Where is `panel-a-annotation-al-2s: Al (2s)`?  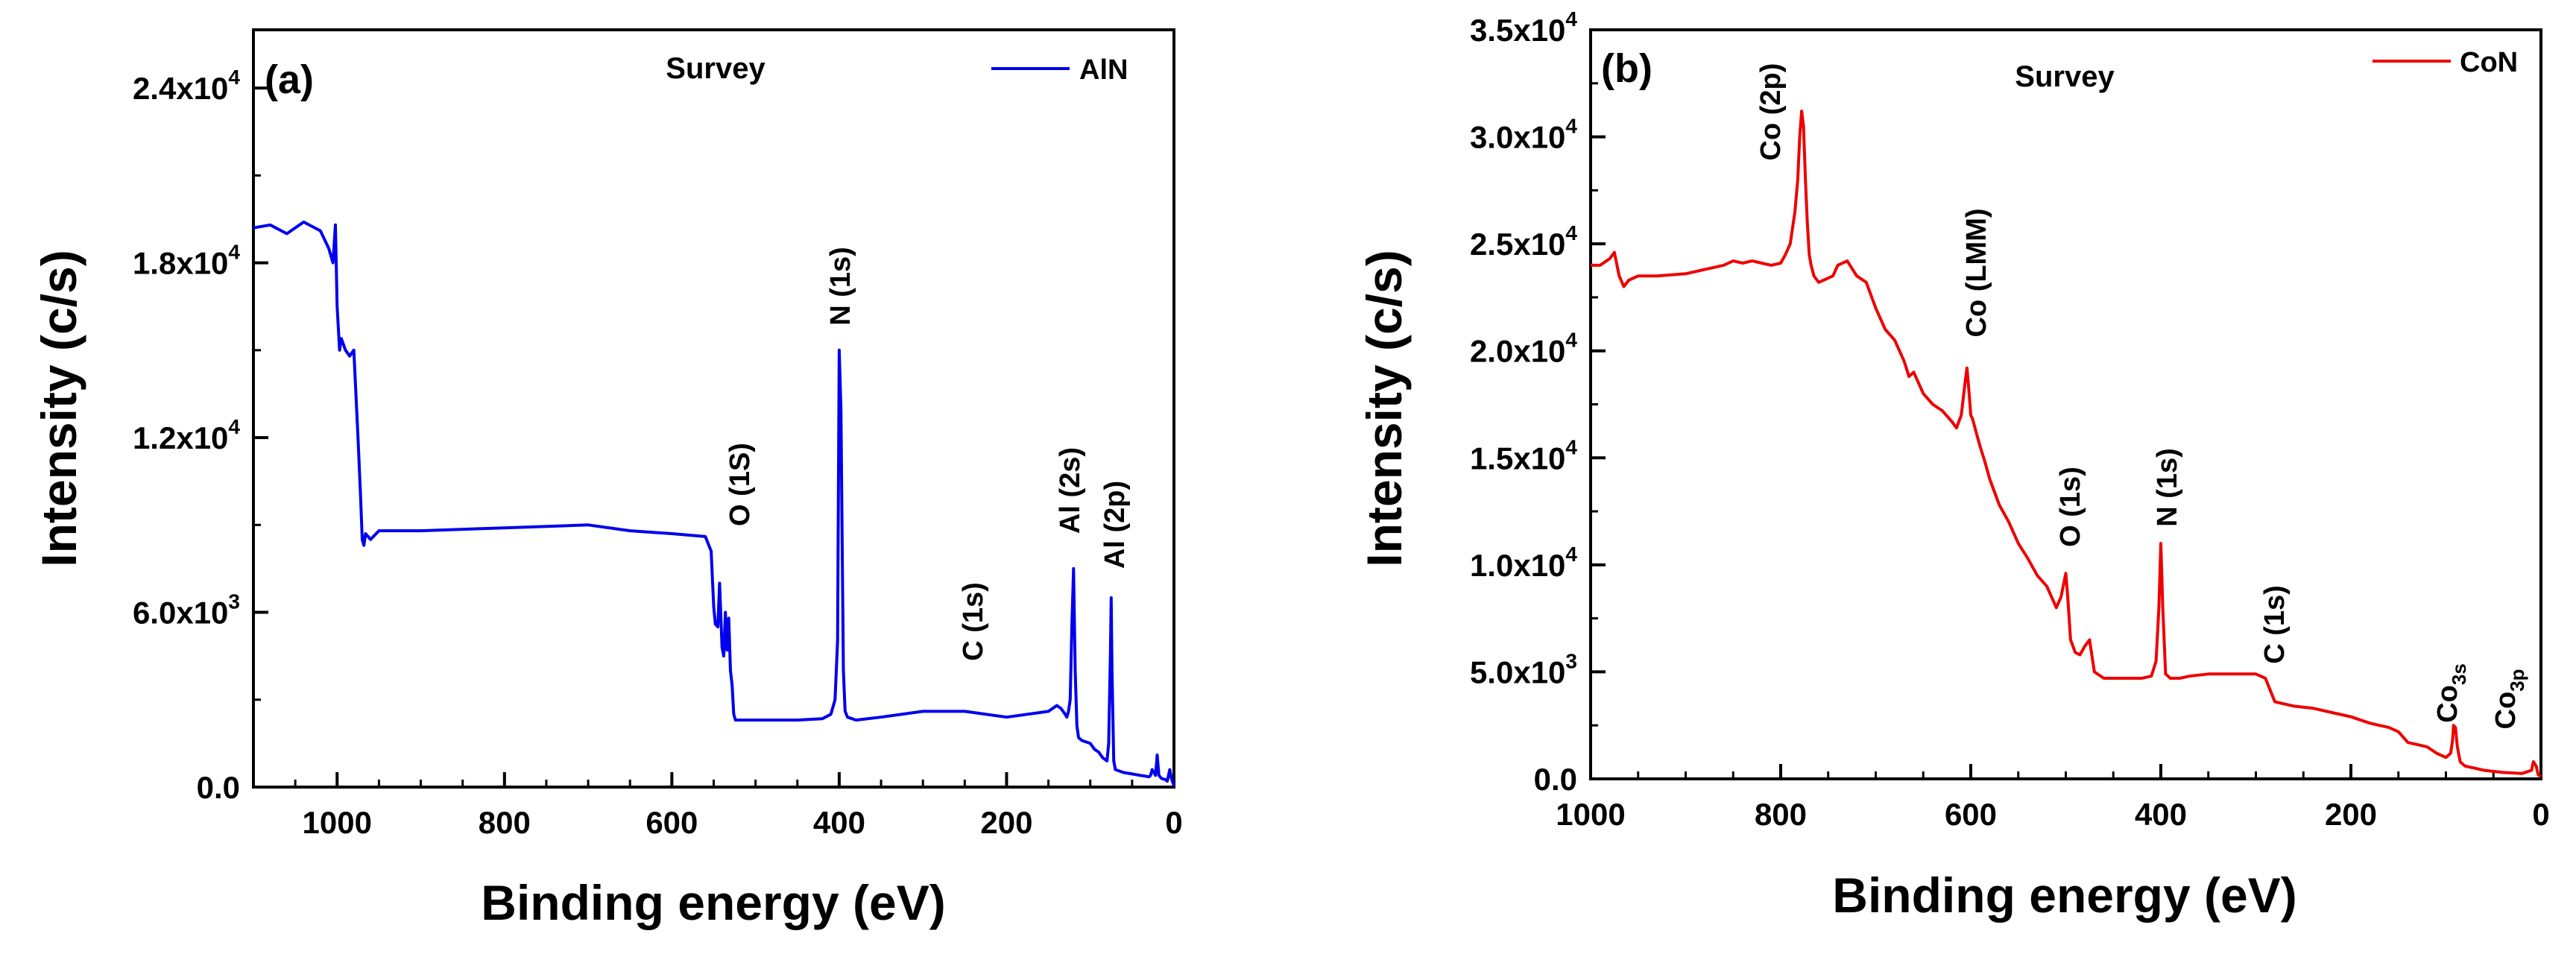
panel-a-annotation-al-2s: Al (2s) is located at coordinates (1070, 490).